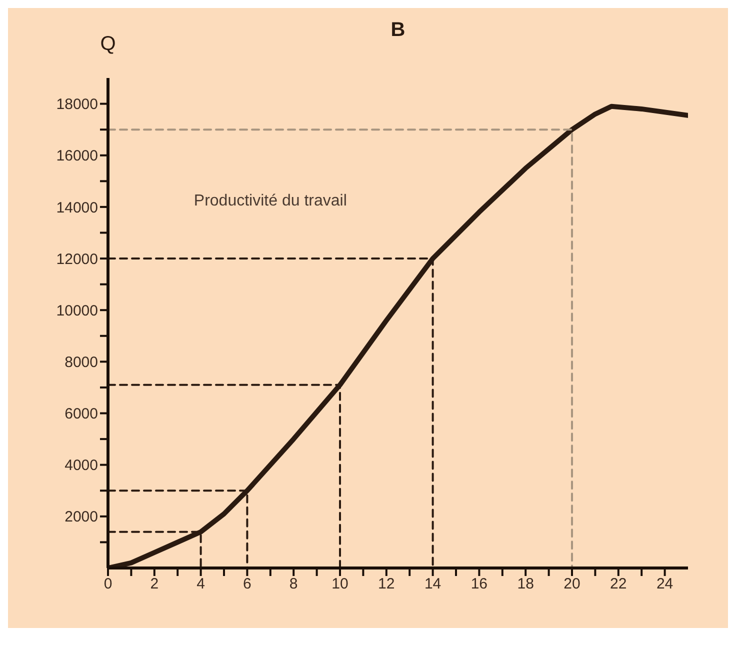 The height and width of the screenshot is (654, 755). I want to click on x-tick-label: 10, so click(340, 584).